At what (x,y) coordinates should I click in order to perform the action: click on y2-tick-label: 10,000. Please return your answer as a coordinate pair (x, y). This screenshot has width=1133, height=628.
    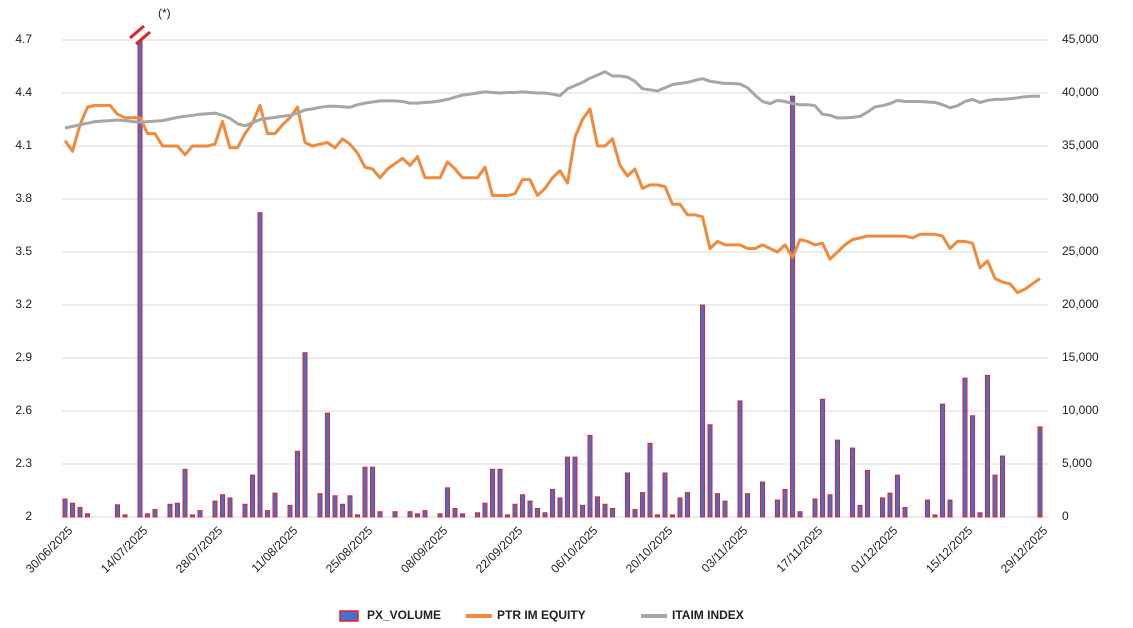
    Looking at the image, I should click on (1080, 410).